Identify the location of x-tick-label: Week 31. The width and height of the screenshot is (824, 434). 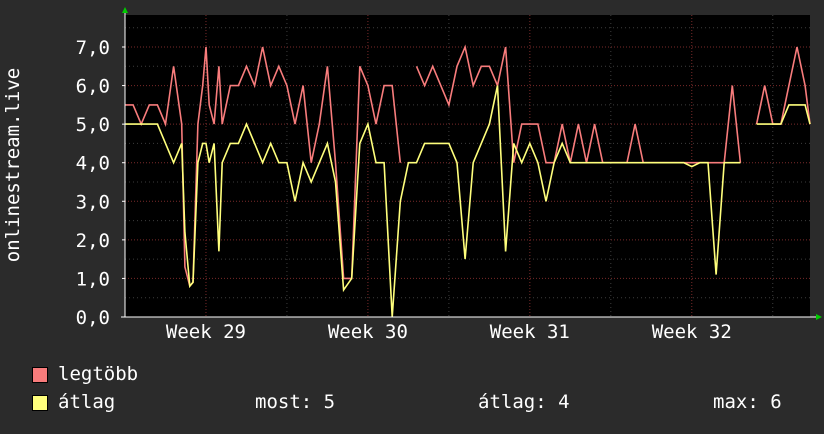
(530, 332).